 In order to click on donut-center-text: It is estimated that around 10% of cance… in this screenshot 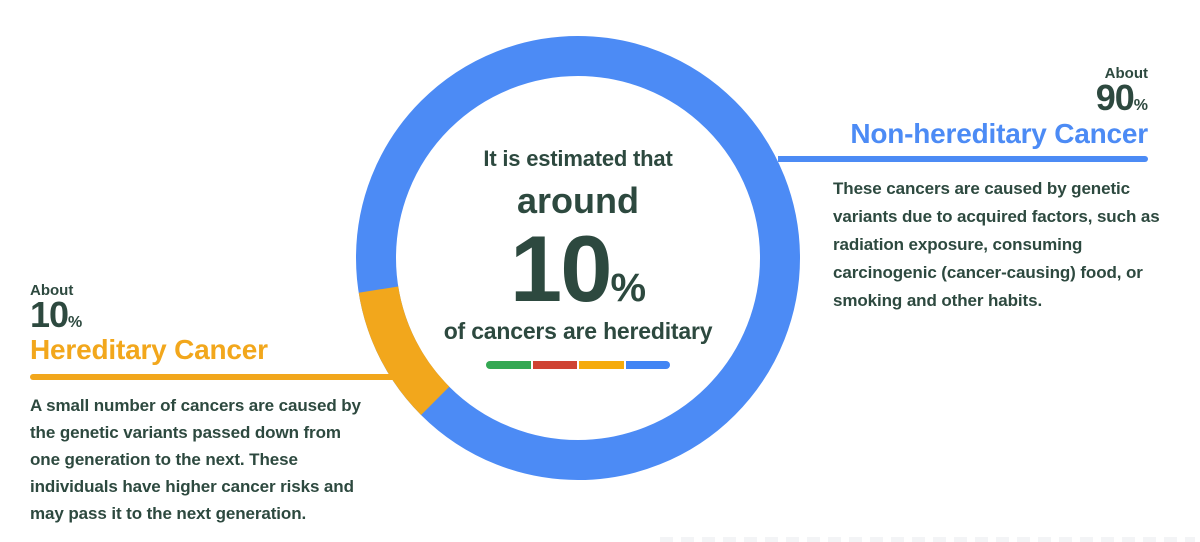, I will do `click(578, 258)`.